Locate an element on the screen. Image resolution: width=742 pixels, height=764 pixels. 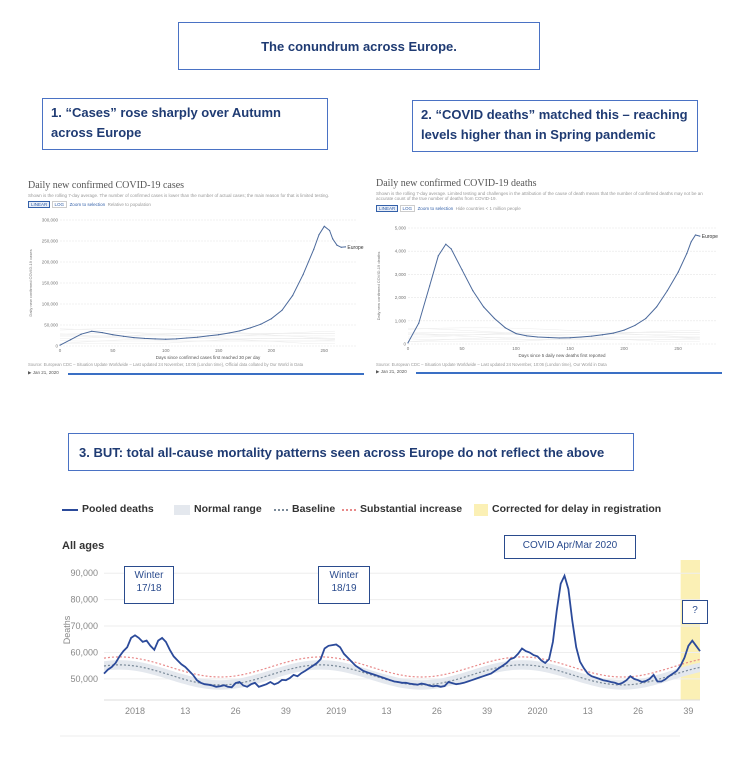
callout-winter-17-18: Winter 17/18 is located at coordinates (149, 585).